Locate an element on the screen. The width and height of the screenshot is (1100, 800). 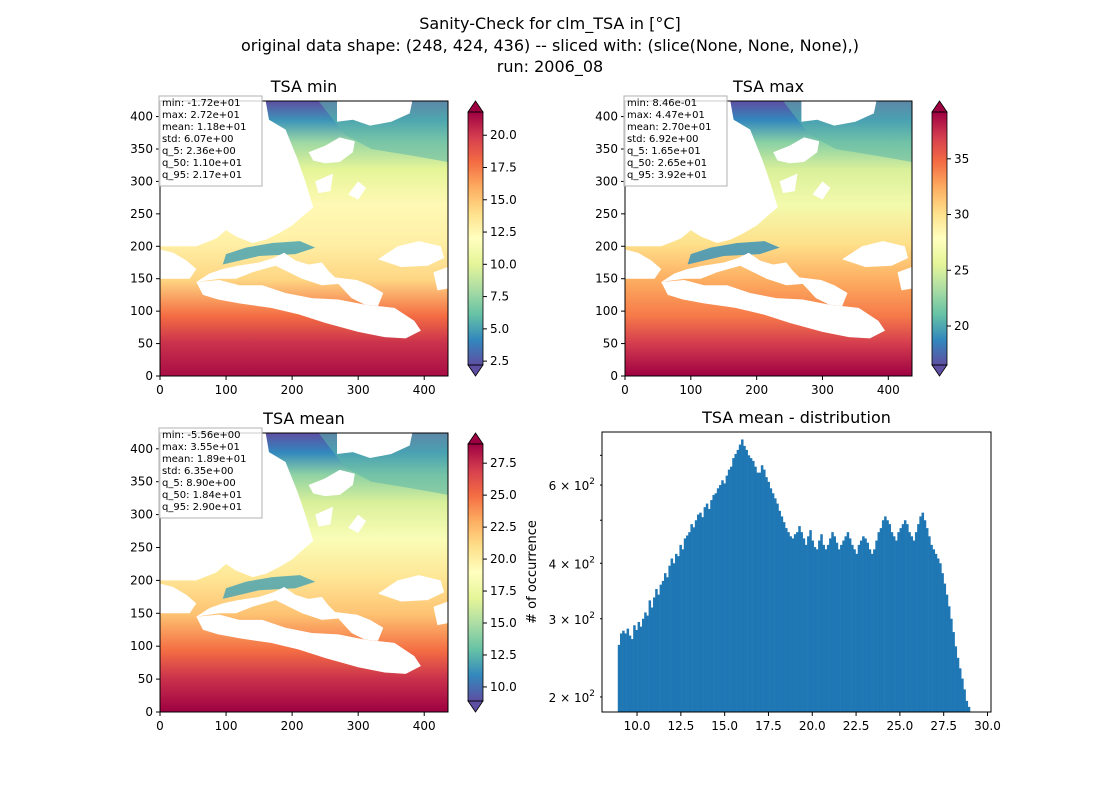
figure-title-line-3: run: 2006_08 is located at coordinates (550, 66).